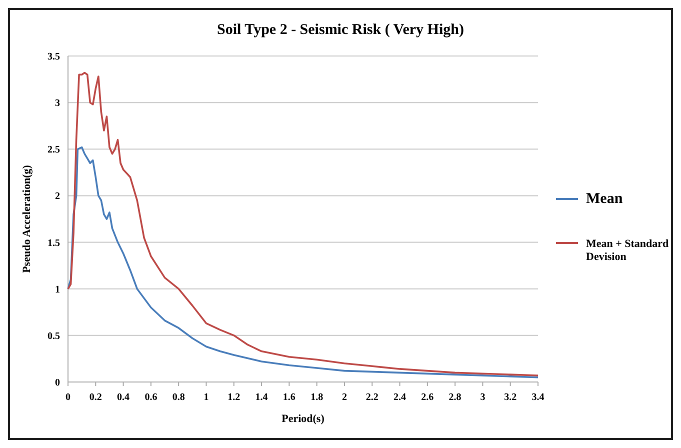 The image size is (681, 448). I want to click on y-tick-label: 1, so click(57, 290).